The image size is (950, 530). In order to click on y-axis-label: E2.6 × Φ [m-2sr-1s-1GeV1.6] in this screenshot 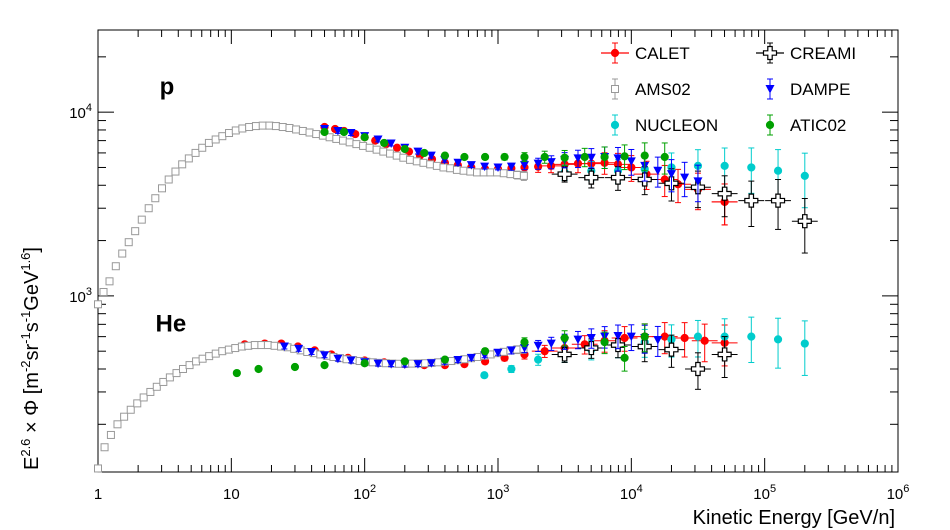, I will do `click(30, 358)`.